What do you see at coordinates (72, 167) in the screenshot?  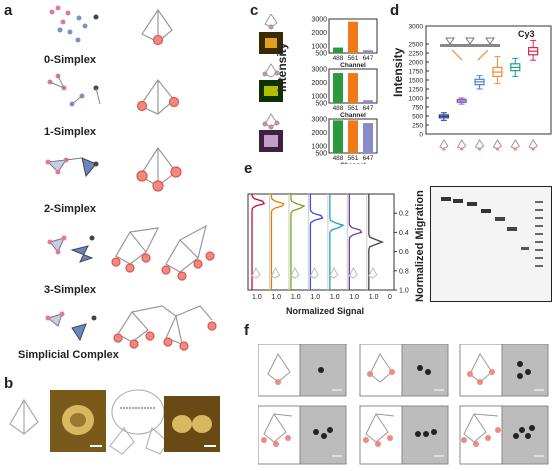 I see `row2-scatter` at bounding box center [72, 167].